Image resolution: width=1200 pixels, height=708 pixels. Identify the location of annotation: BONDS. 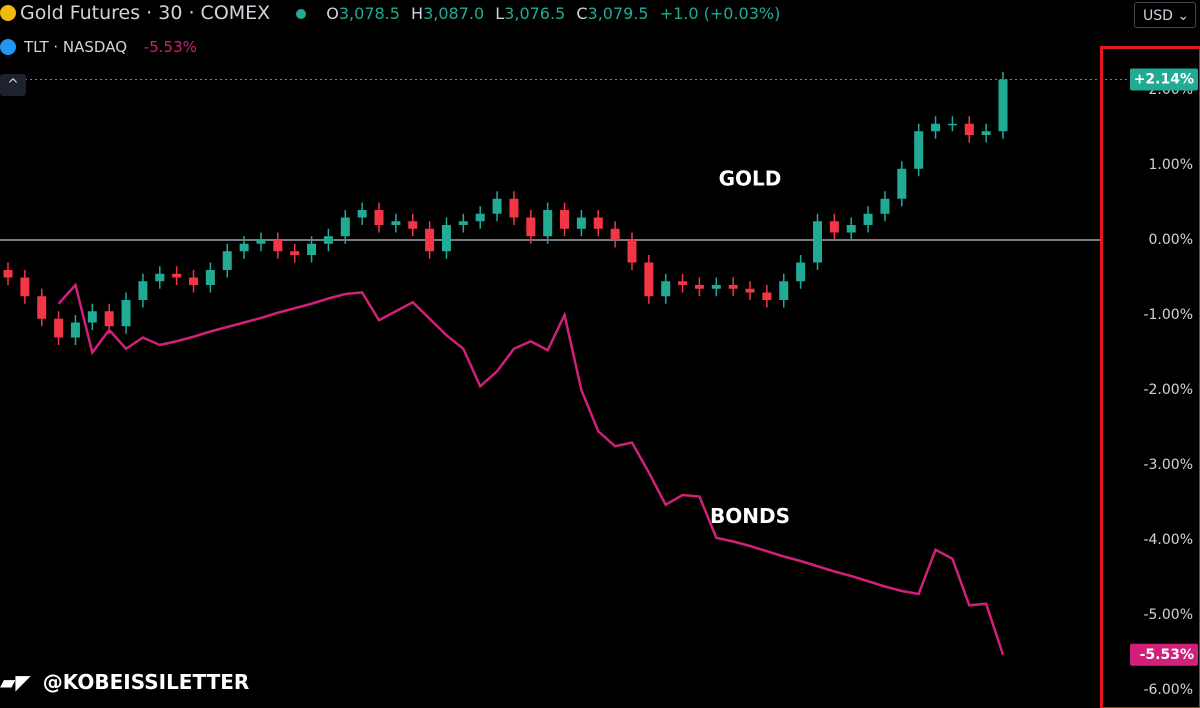
(750, 516).